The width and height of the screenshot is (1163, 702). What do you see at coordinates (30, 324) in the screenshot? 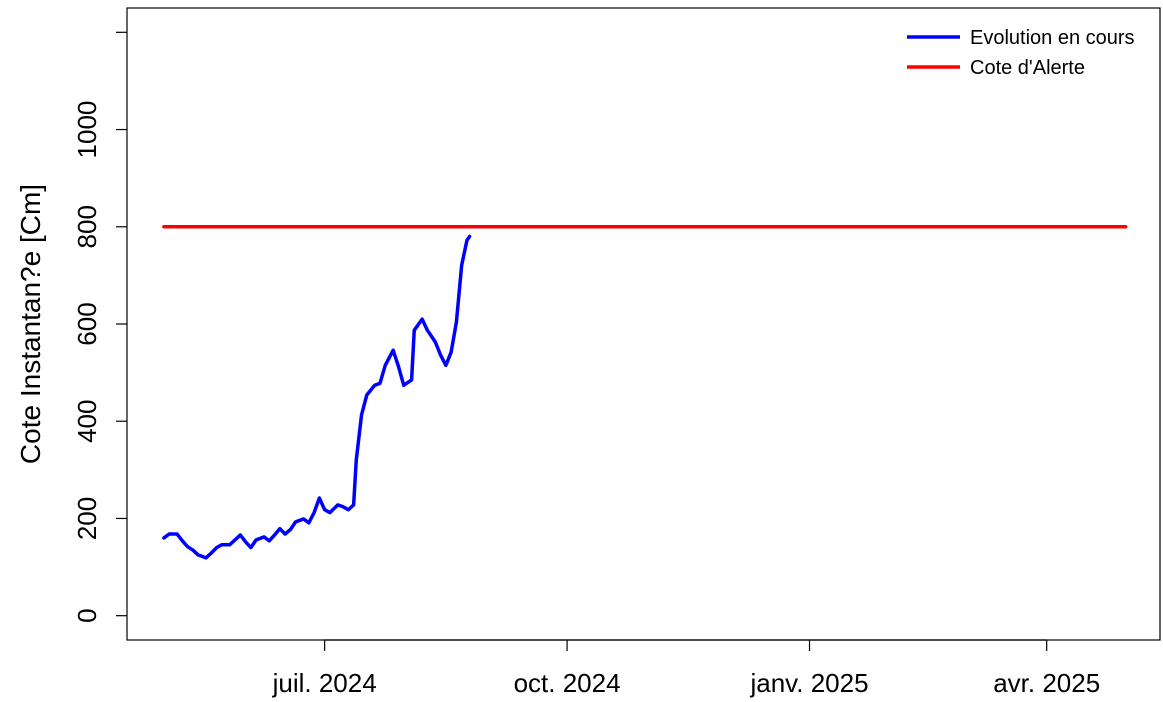
I see `y-axis-label: Cote Instantan?e [Cm]` at bounding box center [30, 324].